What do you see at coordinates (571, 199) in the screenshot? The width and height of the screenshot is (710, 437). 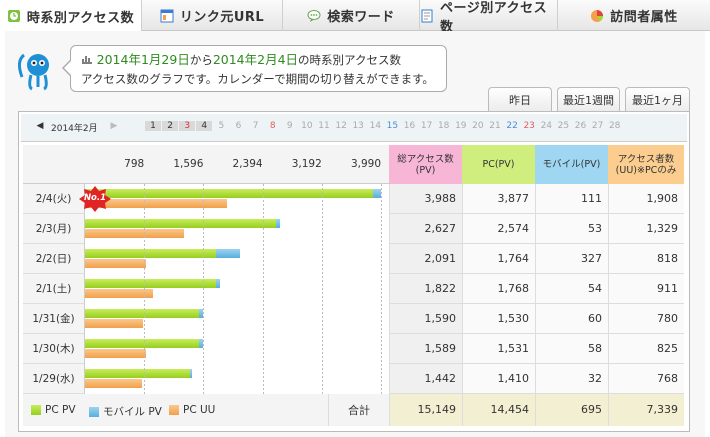 I see `cell-mobile: 111` at bounding box center [571, 199].